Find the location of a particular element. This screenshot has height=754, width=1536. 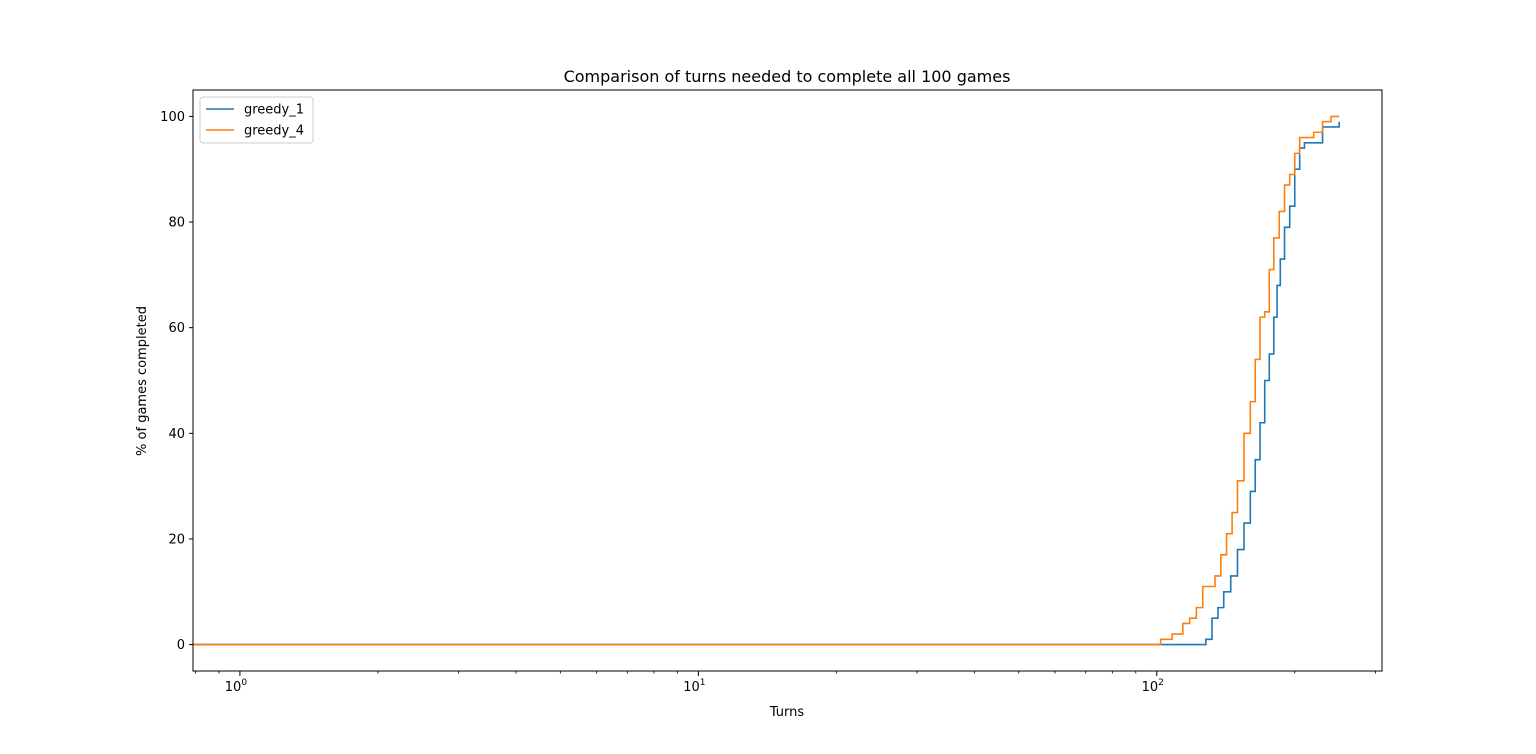

y-axis-label: % of games completed is located at coordinates (142, 381).